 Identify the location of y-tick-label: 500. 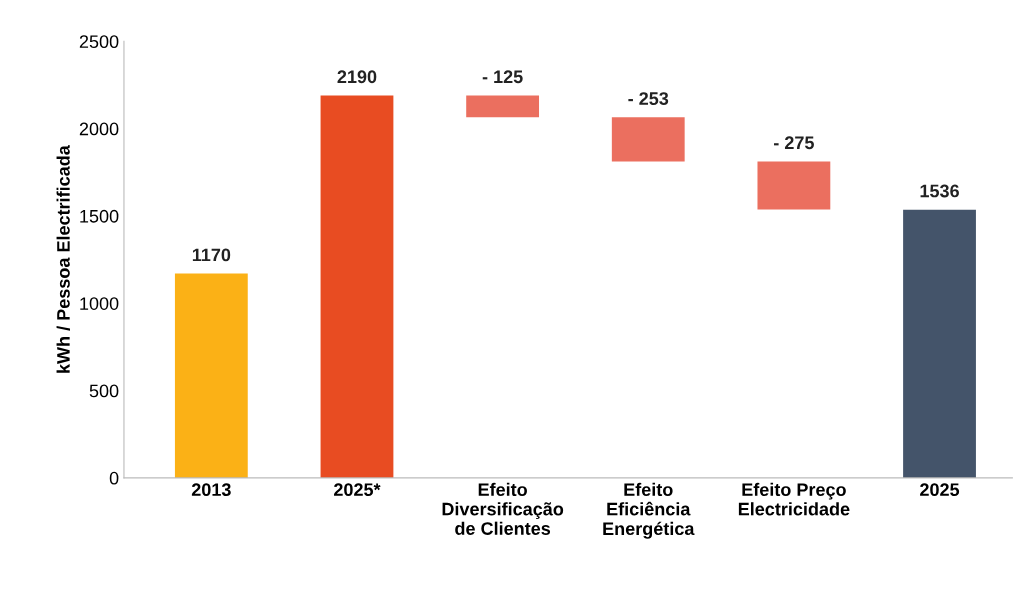
(104, 391).